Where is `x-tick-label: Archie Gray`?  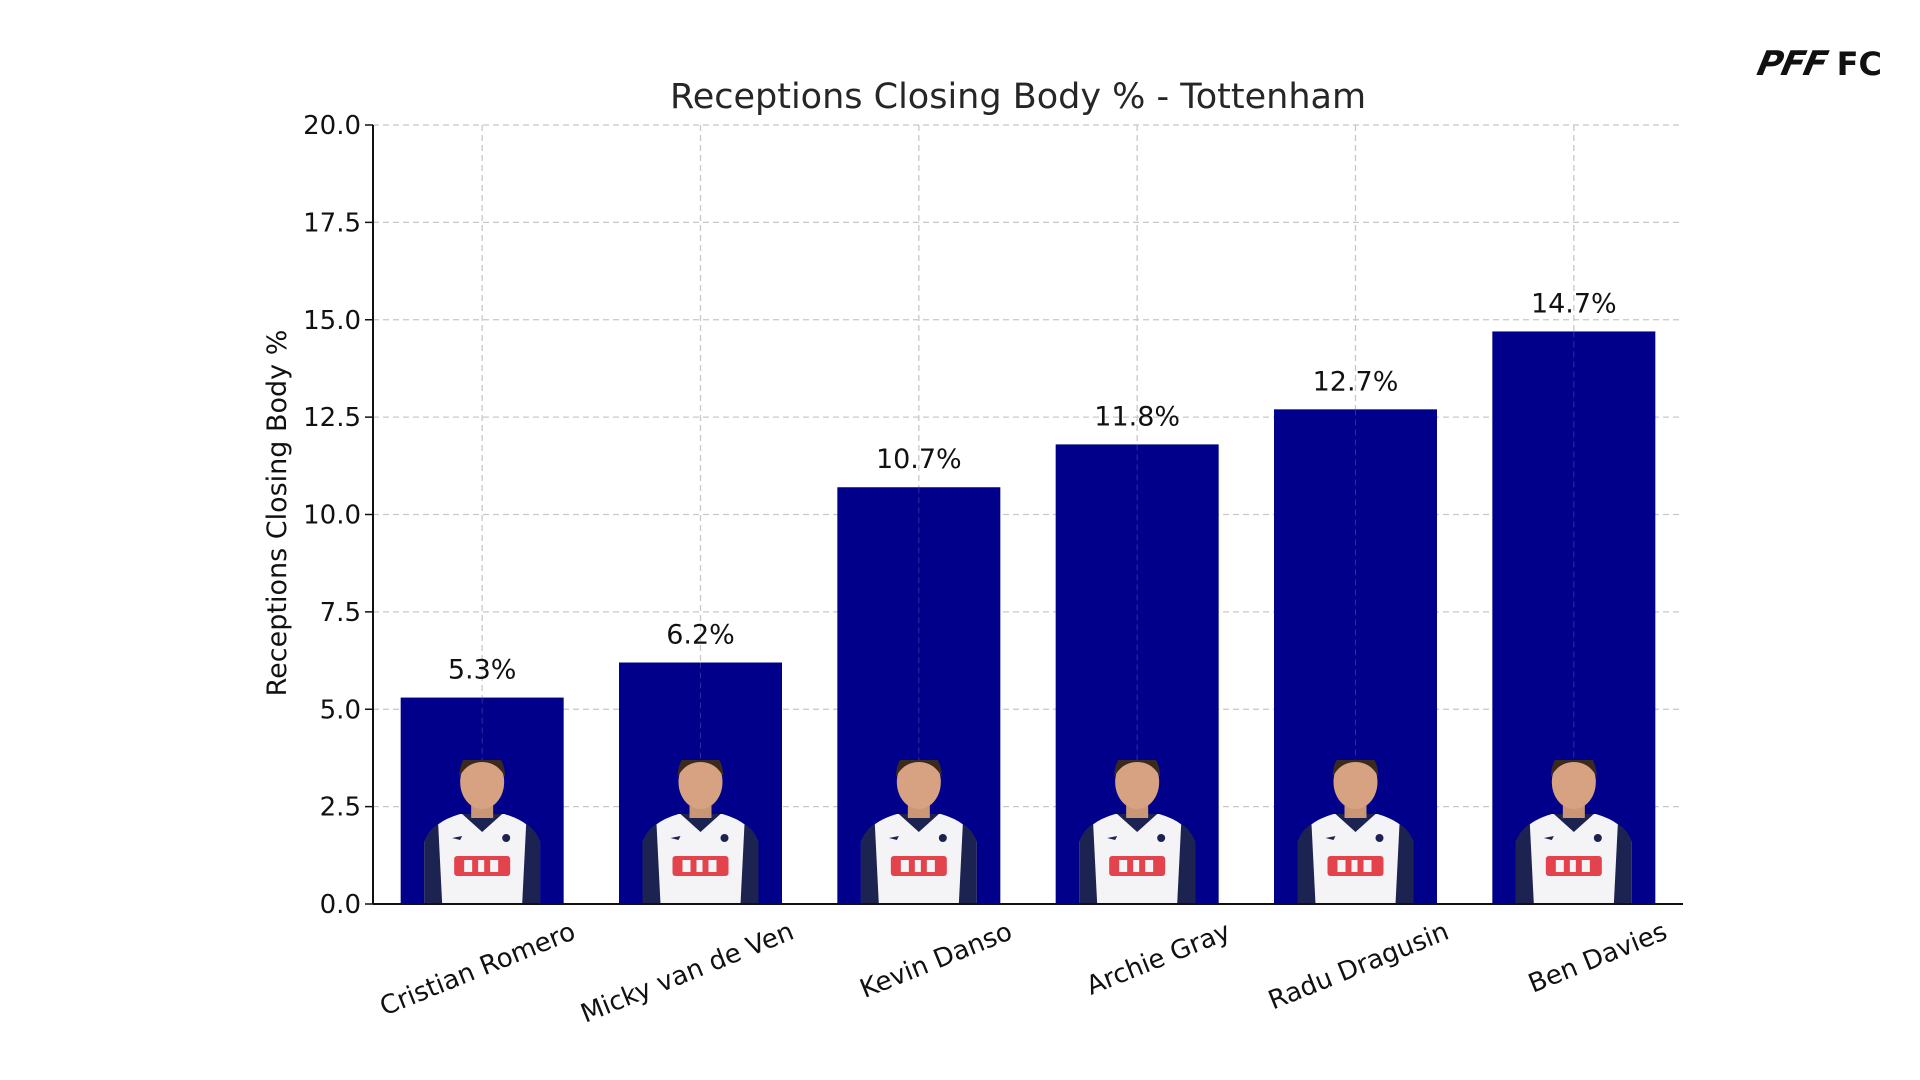
x-tick-label: Archie Gray is located at coordinates (1158, 959).